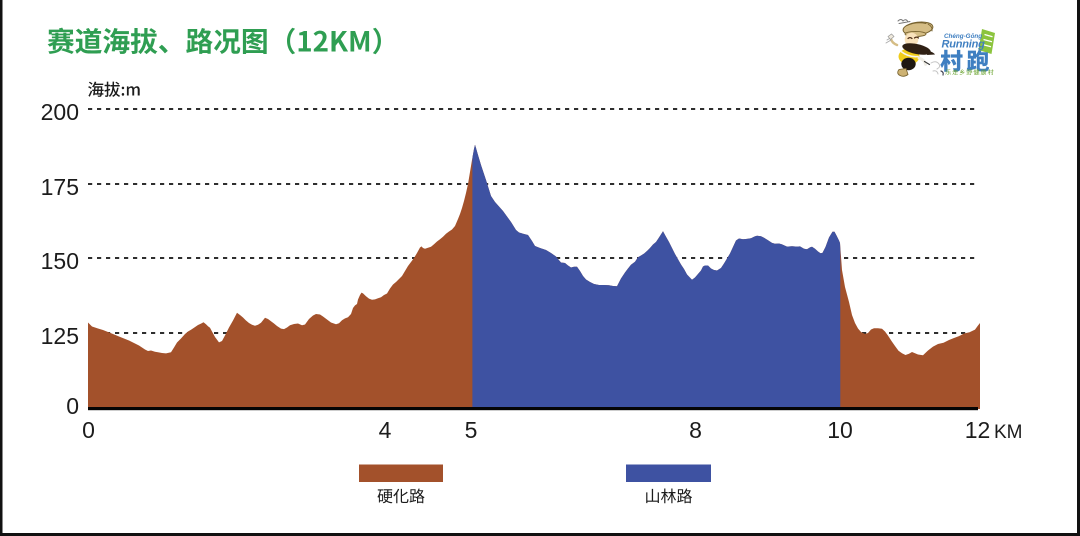 Image resolution: width=1080 pixels, height=536 pixels. I want to click on svg-text: KM, so click(1008, 432).